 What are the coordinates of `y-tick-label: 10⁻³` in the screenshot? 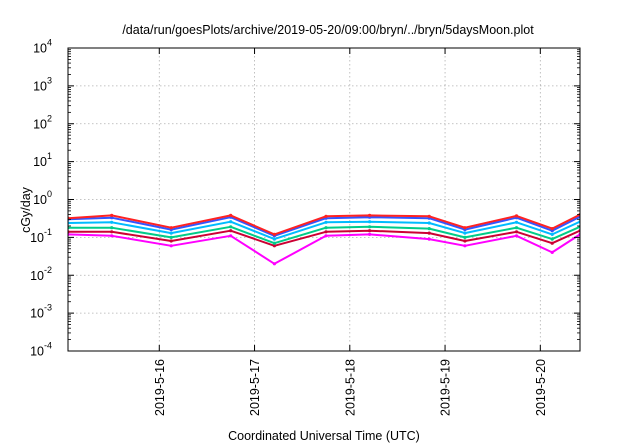 It's located at (41, 312).